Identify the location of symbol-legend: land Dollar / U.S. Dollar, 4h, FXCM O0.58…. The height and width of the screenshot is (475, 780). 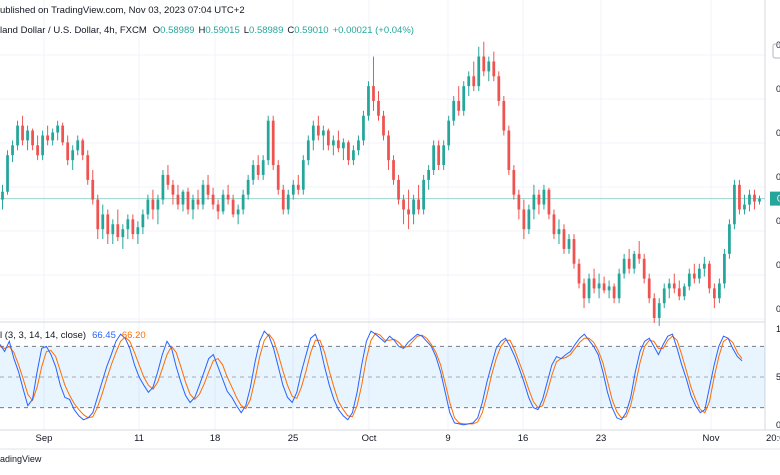
(207, 30).